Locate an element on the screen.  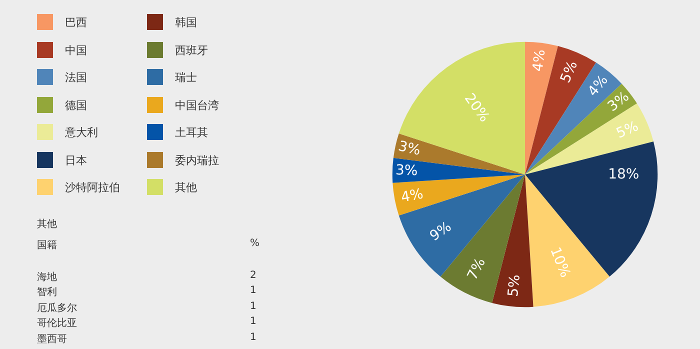
legend-label: 土耳其 is located at coordinates (191, 132).